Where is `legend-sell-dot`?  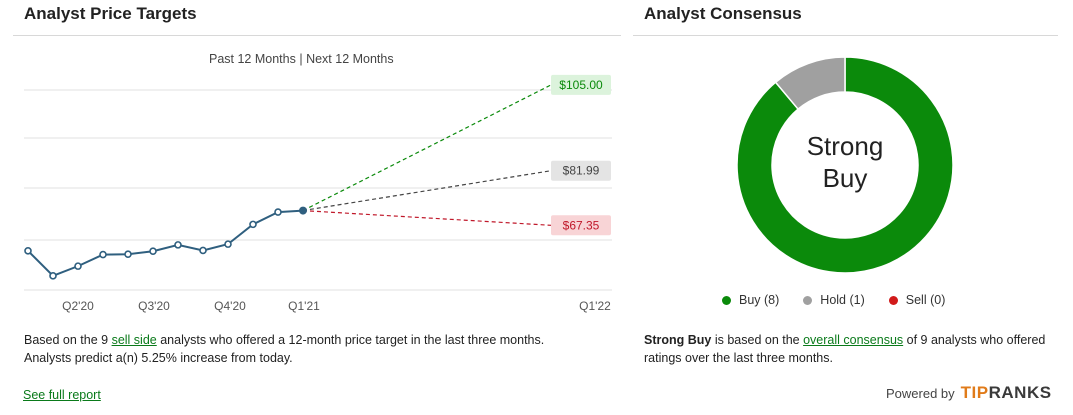 legend-sell-dot is located at coordinates (893, 300).